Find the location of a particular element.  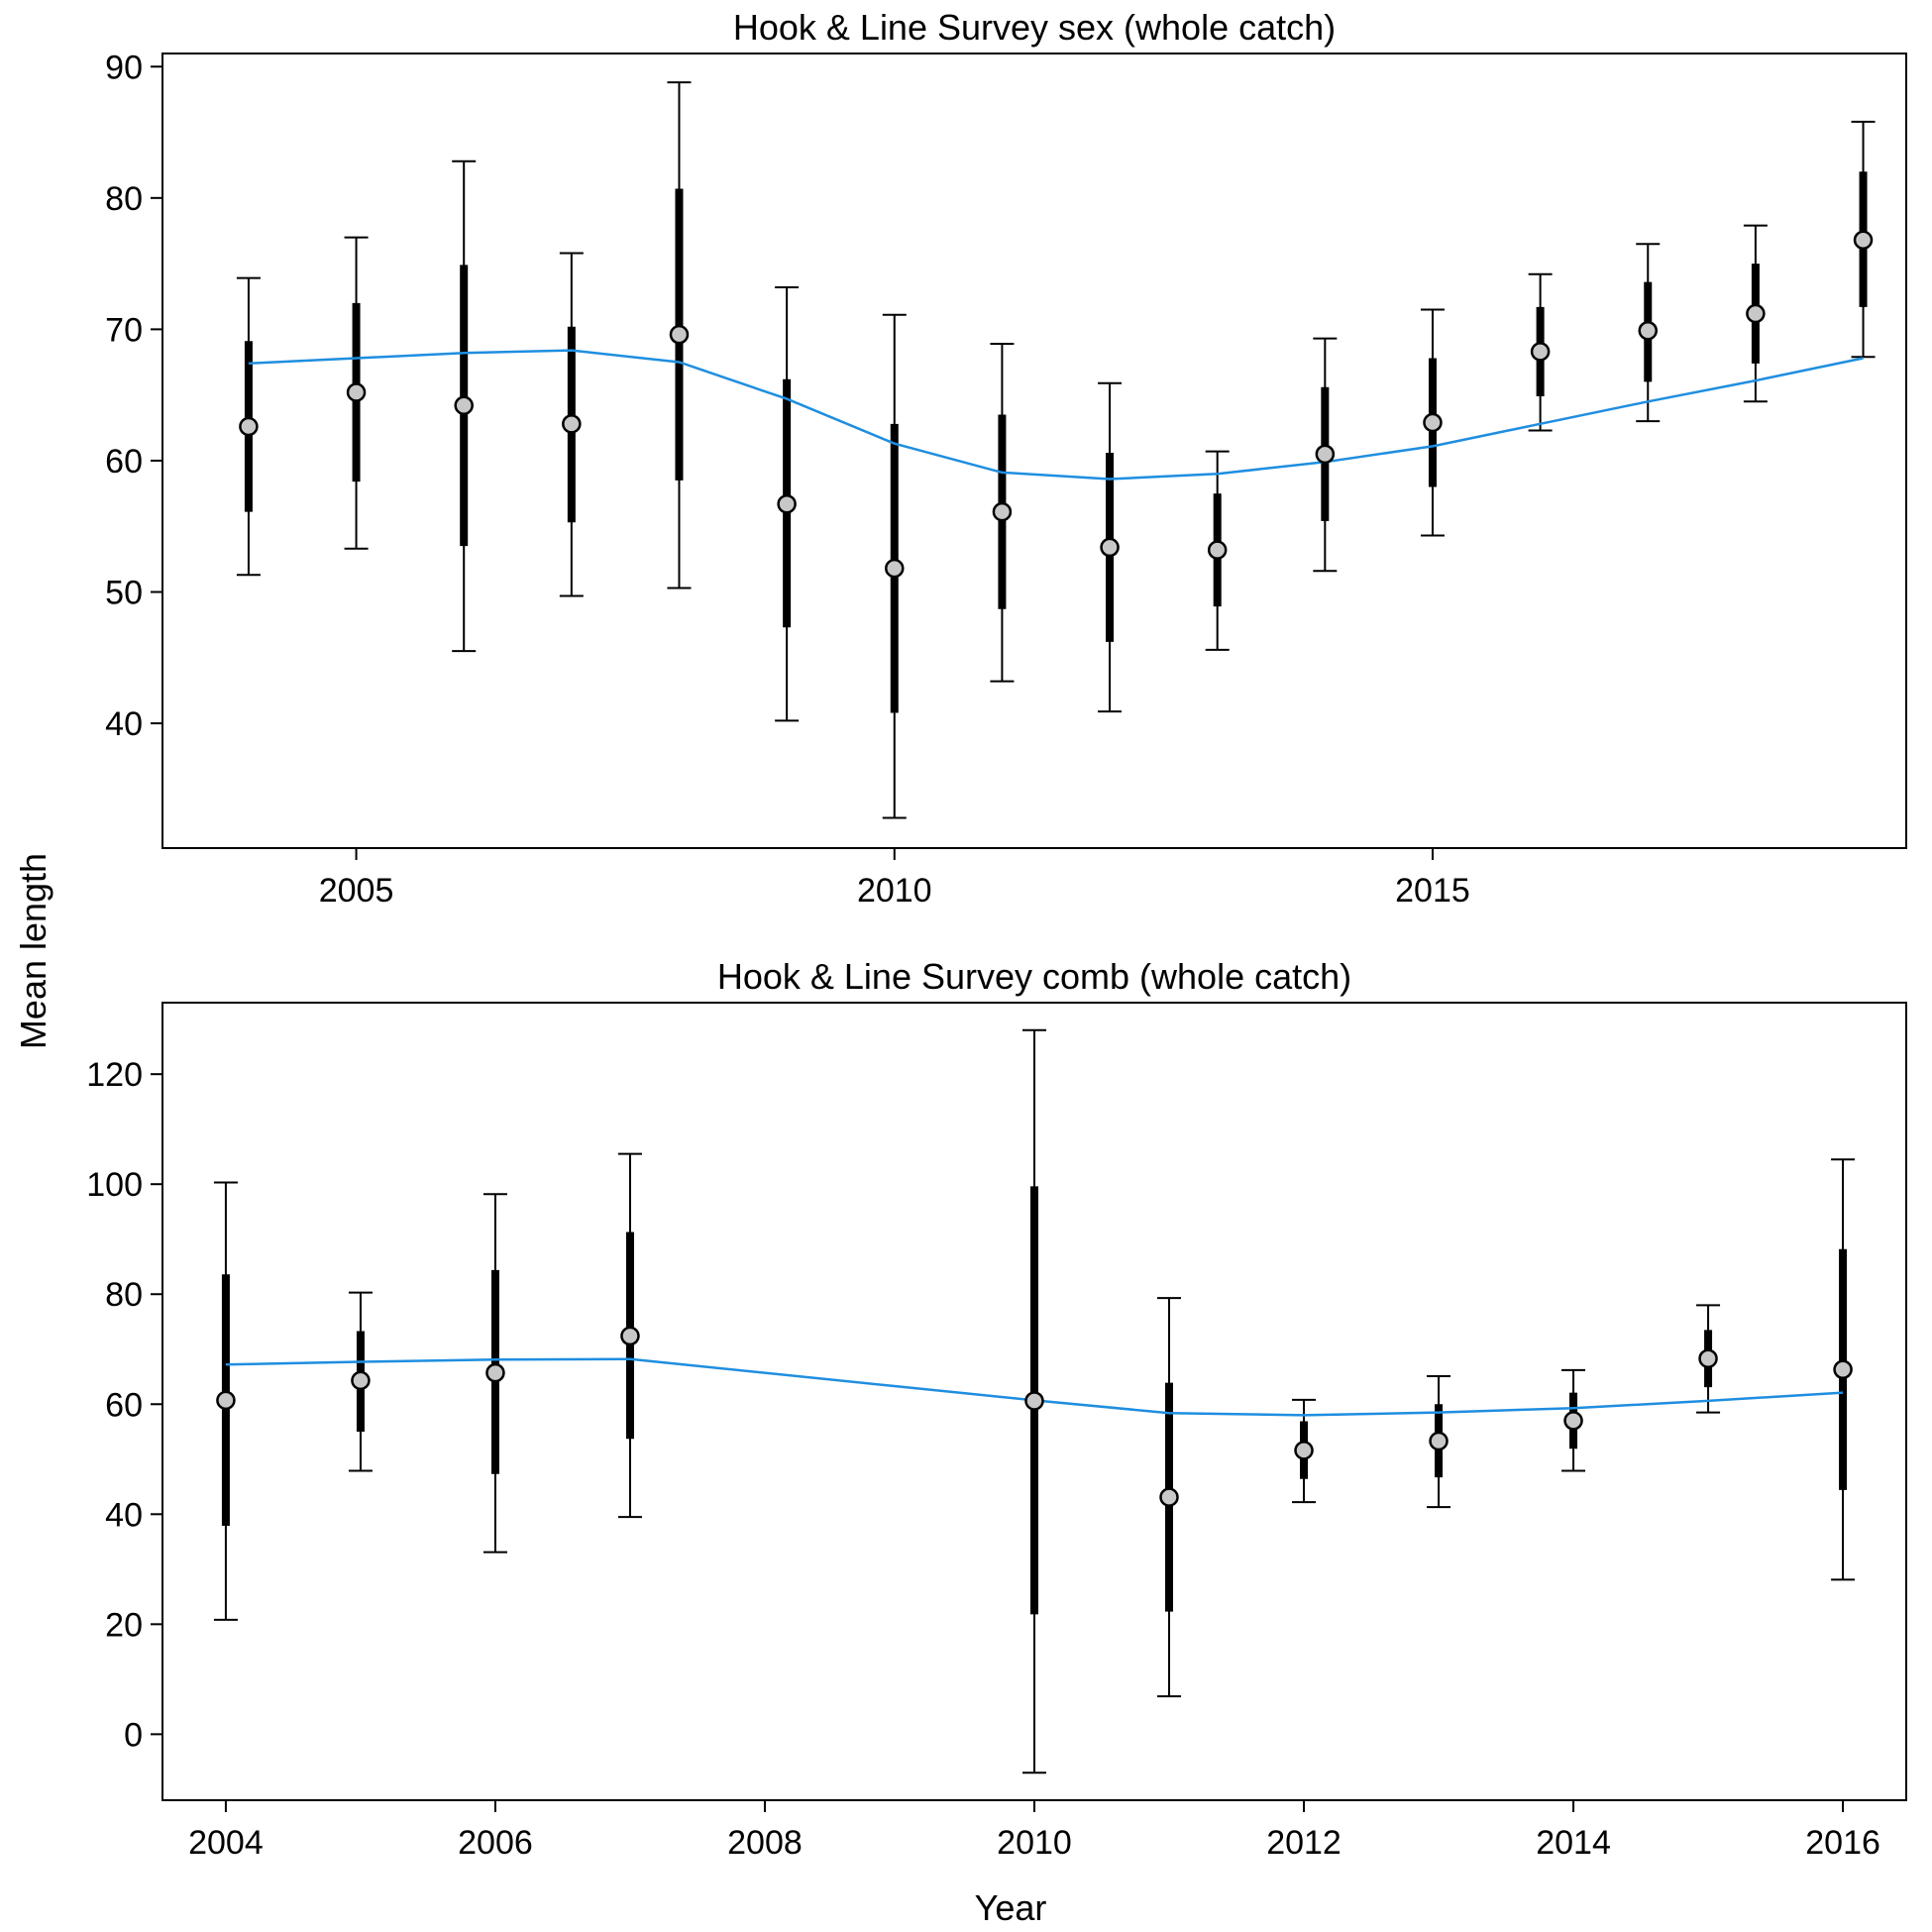

y-tick-label: 0 is located at coordinates (133, 1735).